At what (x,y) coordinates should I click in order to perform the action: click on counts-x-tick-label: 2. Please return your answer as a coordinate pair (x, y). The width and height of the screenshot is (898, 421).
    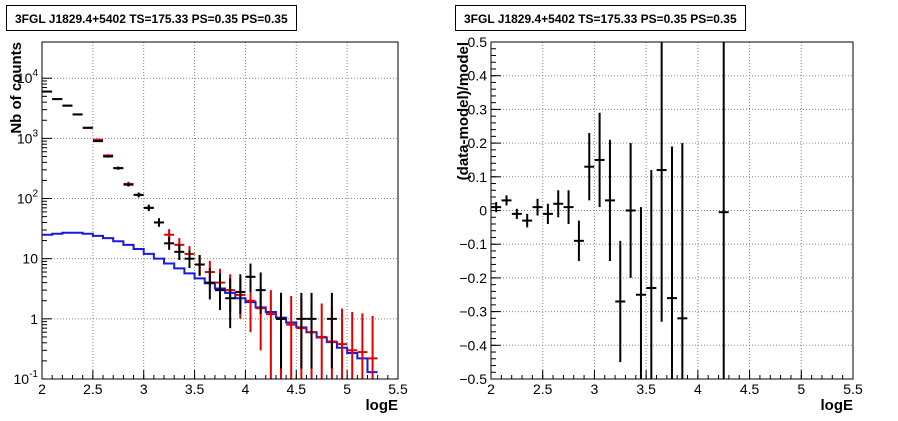
    Looking at the image, I should click on (42, 389).